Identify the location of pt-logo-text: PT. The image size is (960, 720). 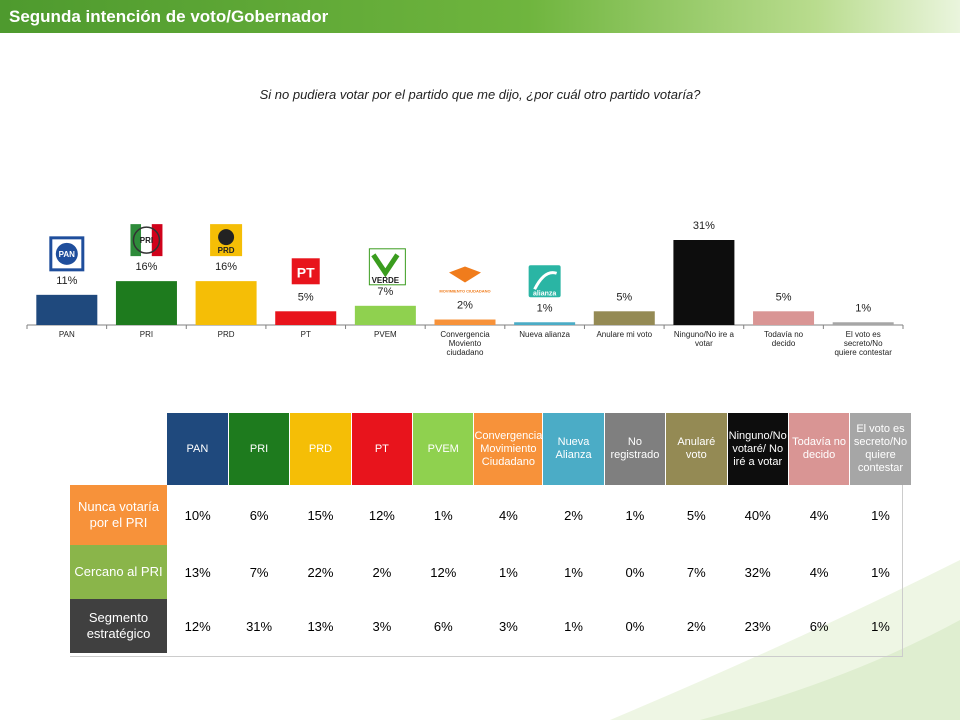
(306, 272).